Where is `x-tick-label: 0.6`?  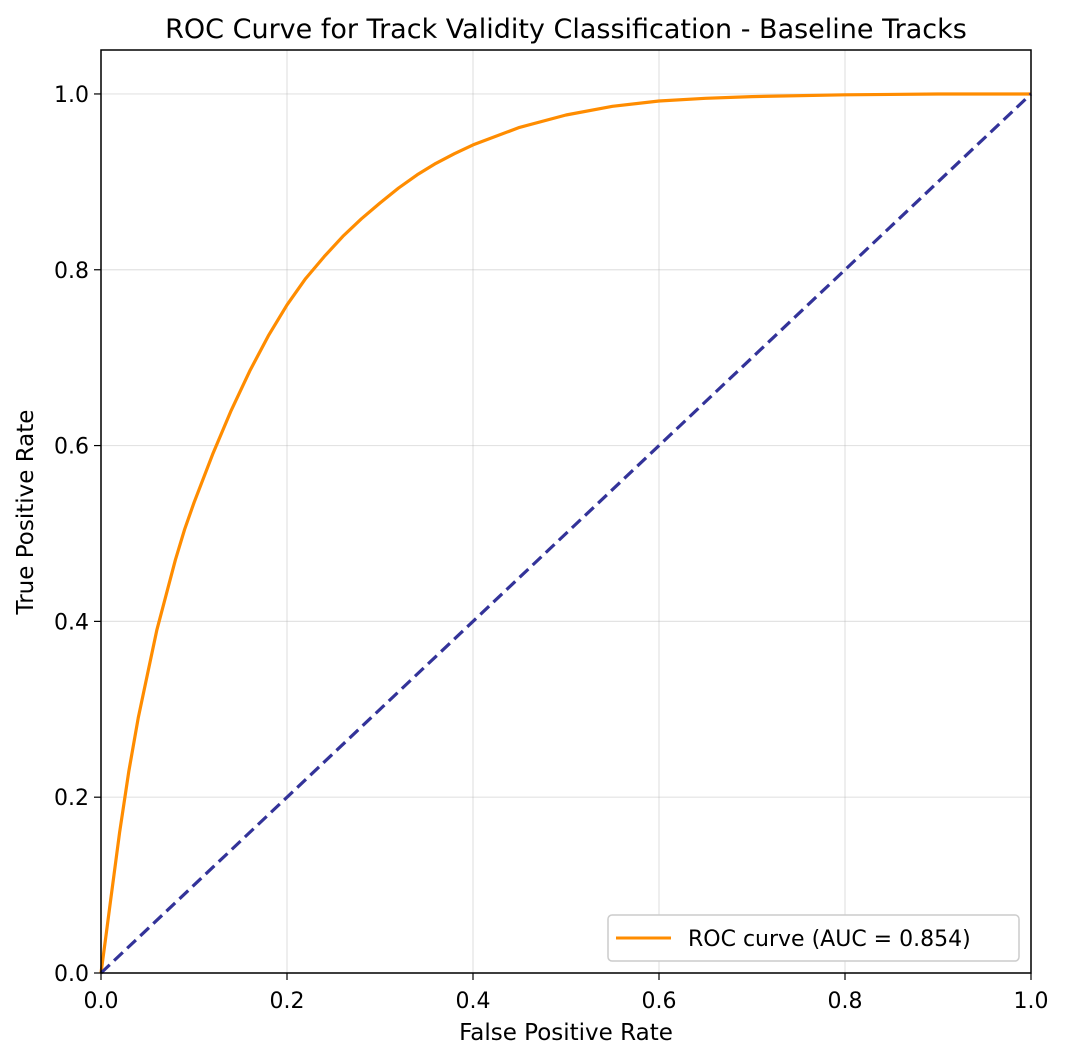
x-tick-label: 0.6 is located at coordinates (659, 1001).